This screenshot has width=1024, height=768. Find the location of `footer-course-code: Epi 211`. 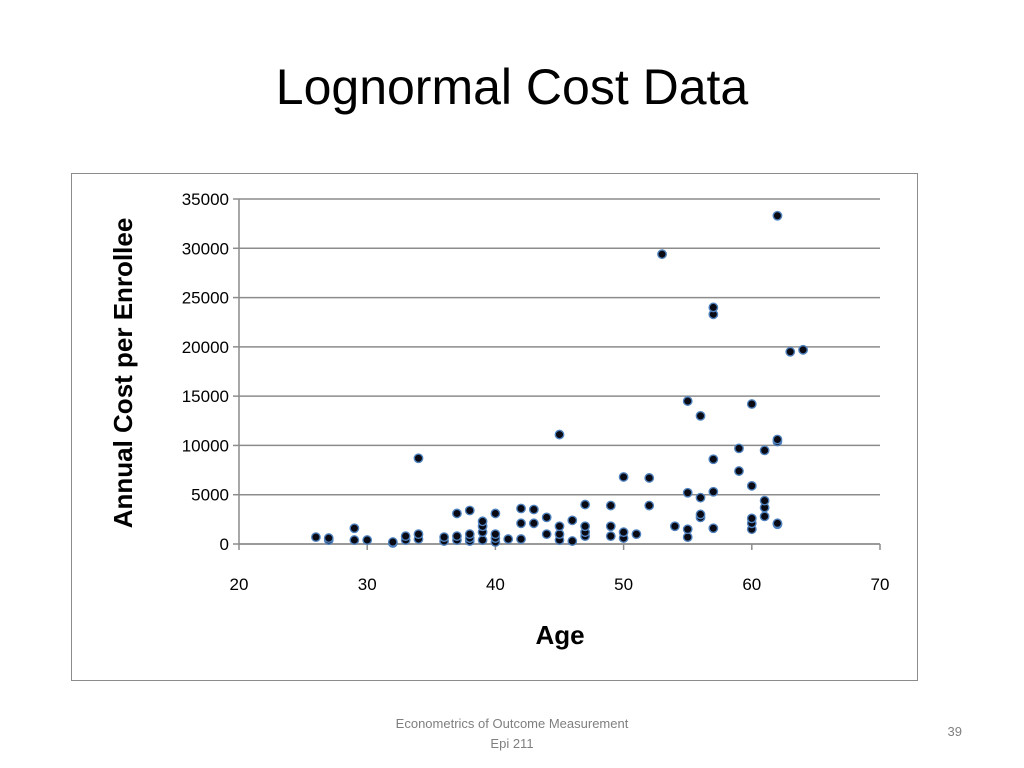

footer-course-code: Epi 211 is located at coordinates (512, 743).